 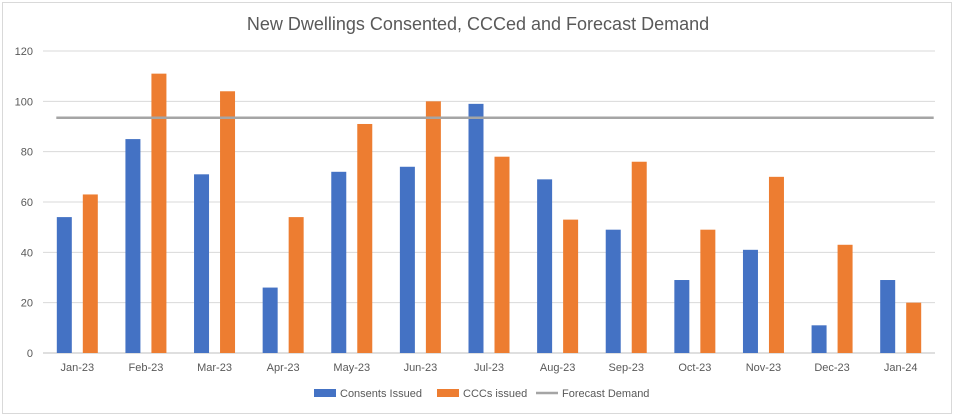 I want to click on x-tick-label: Jan-24, so click(x=901, y=368).